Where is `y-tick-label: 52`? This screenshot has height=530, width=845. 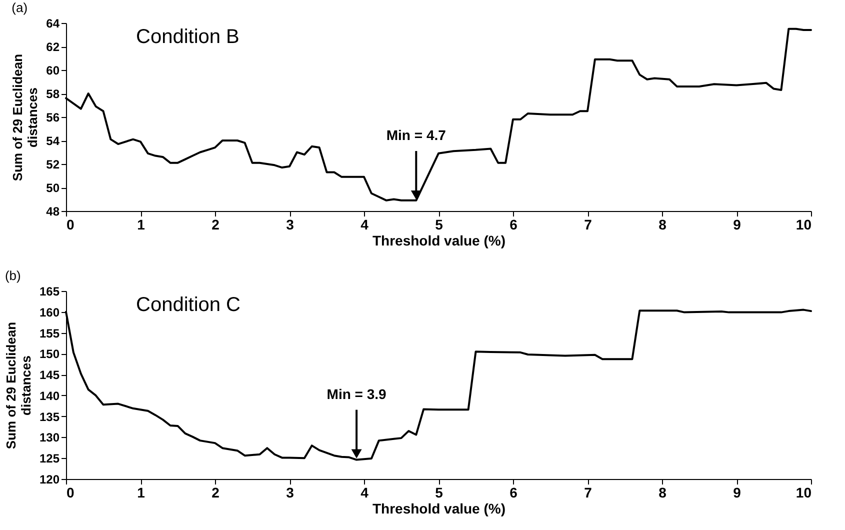 y-tick-label: 52 is located at coordinates (53, 165).